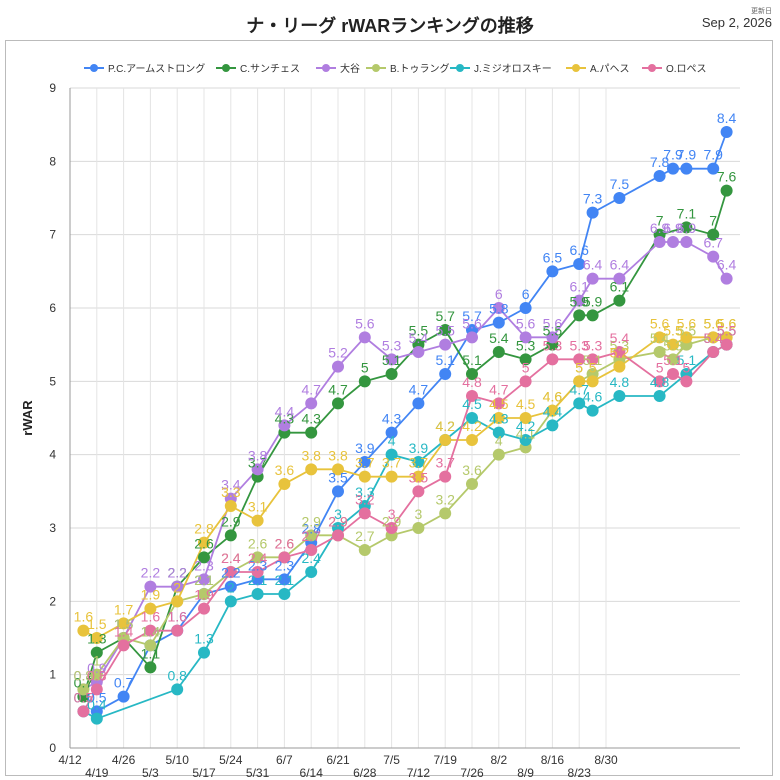 The width and height of the screenshot is (780, 780). I want to click on data-label: 6.4, so click(620, 265).